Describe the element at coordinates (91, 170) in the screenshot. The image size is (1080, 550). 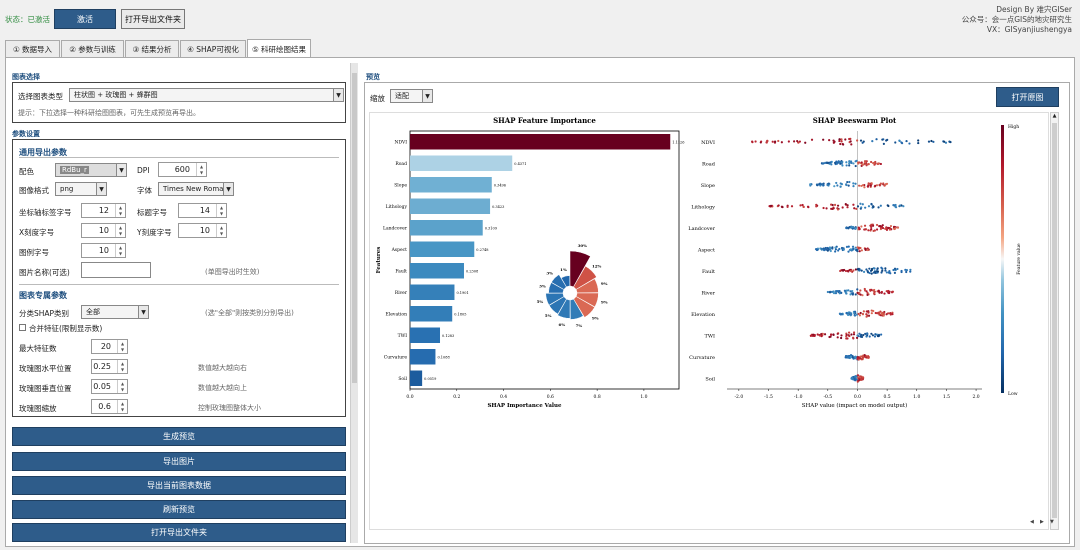
I see `color-select: RdBu_r ▼` at that location.